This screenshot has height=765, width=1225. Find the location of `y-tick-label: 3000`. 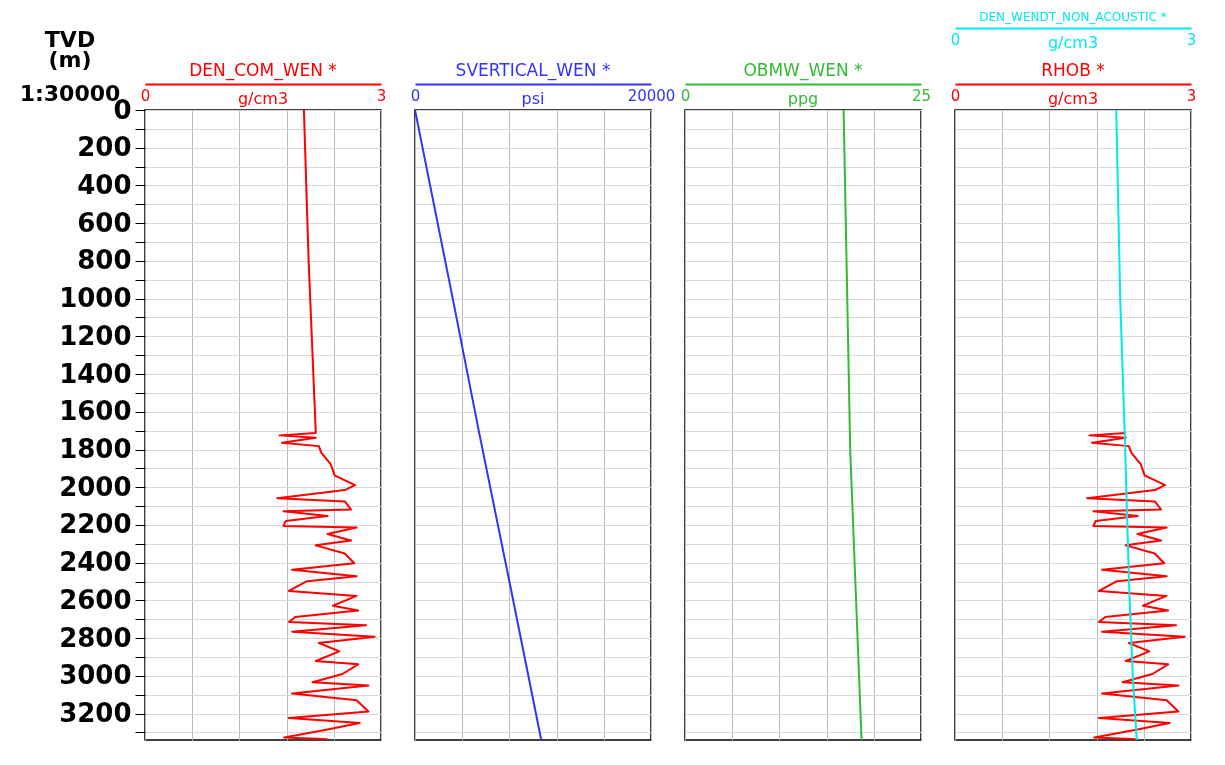

y-tick-label: 3000 is located at coordinates (95, 675).